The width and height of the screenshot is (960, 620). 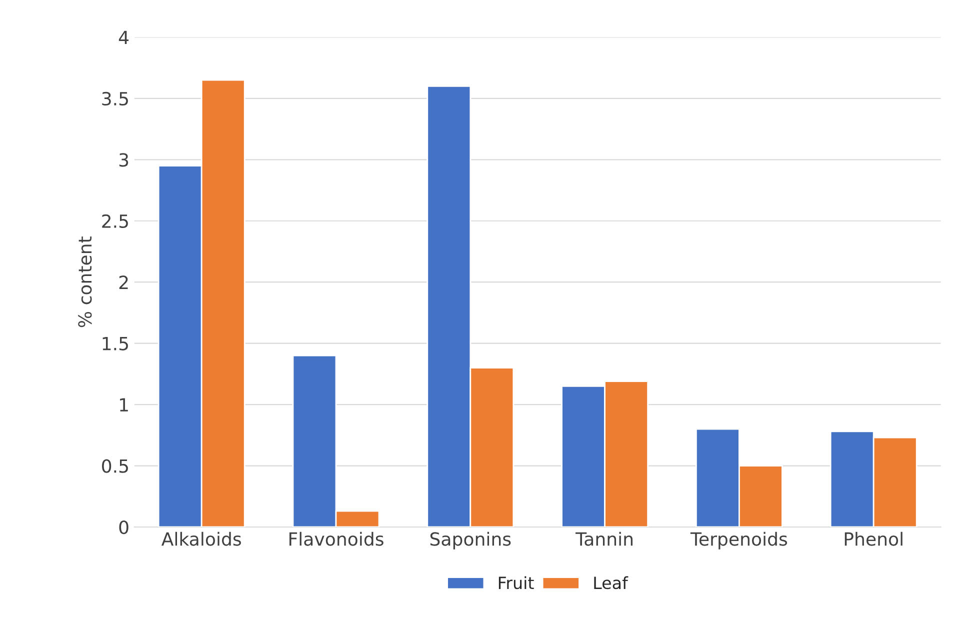 What do you see at coordinates (873, 539) in the screenshot?
I see `x-tick-label: Phenol` at bounding box center [873, 539].